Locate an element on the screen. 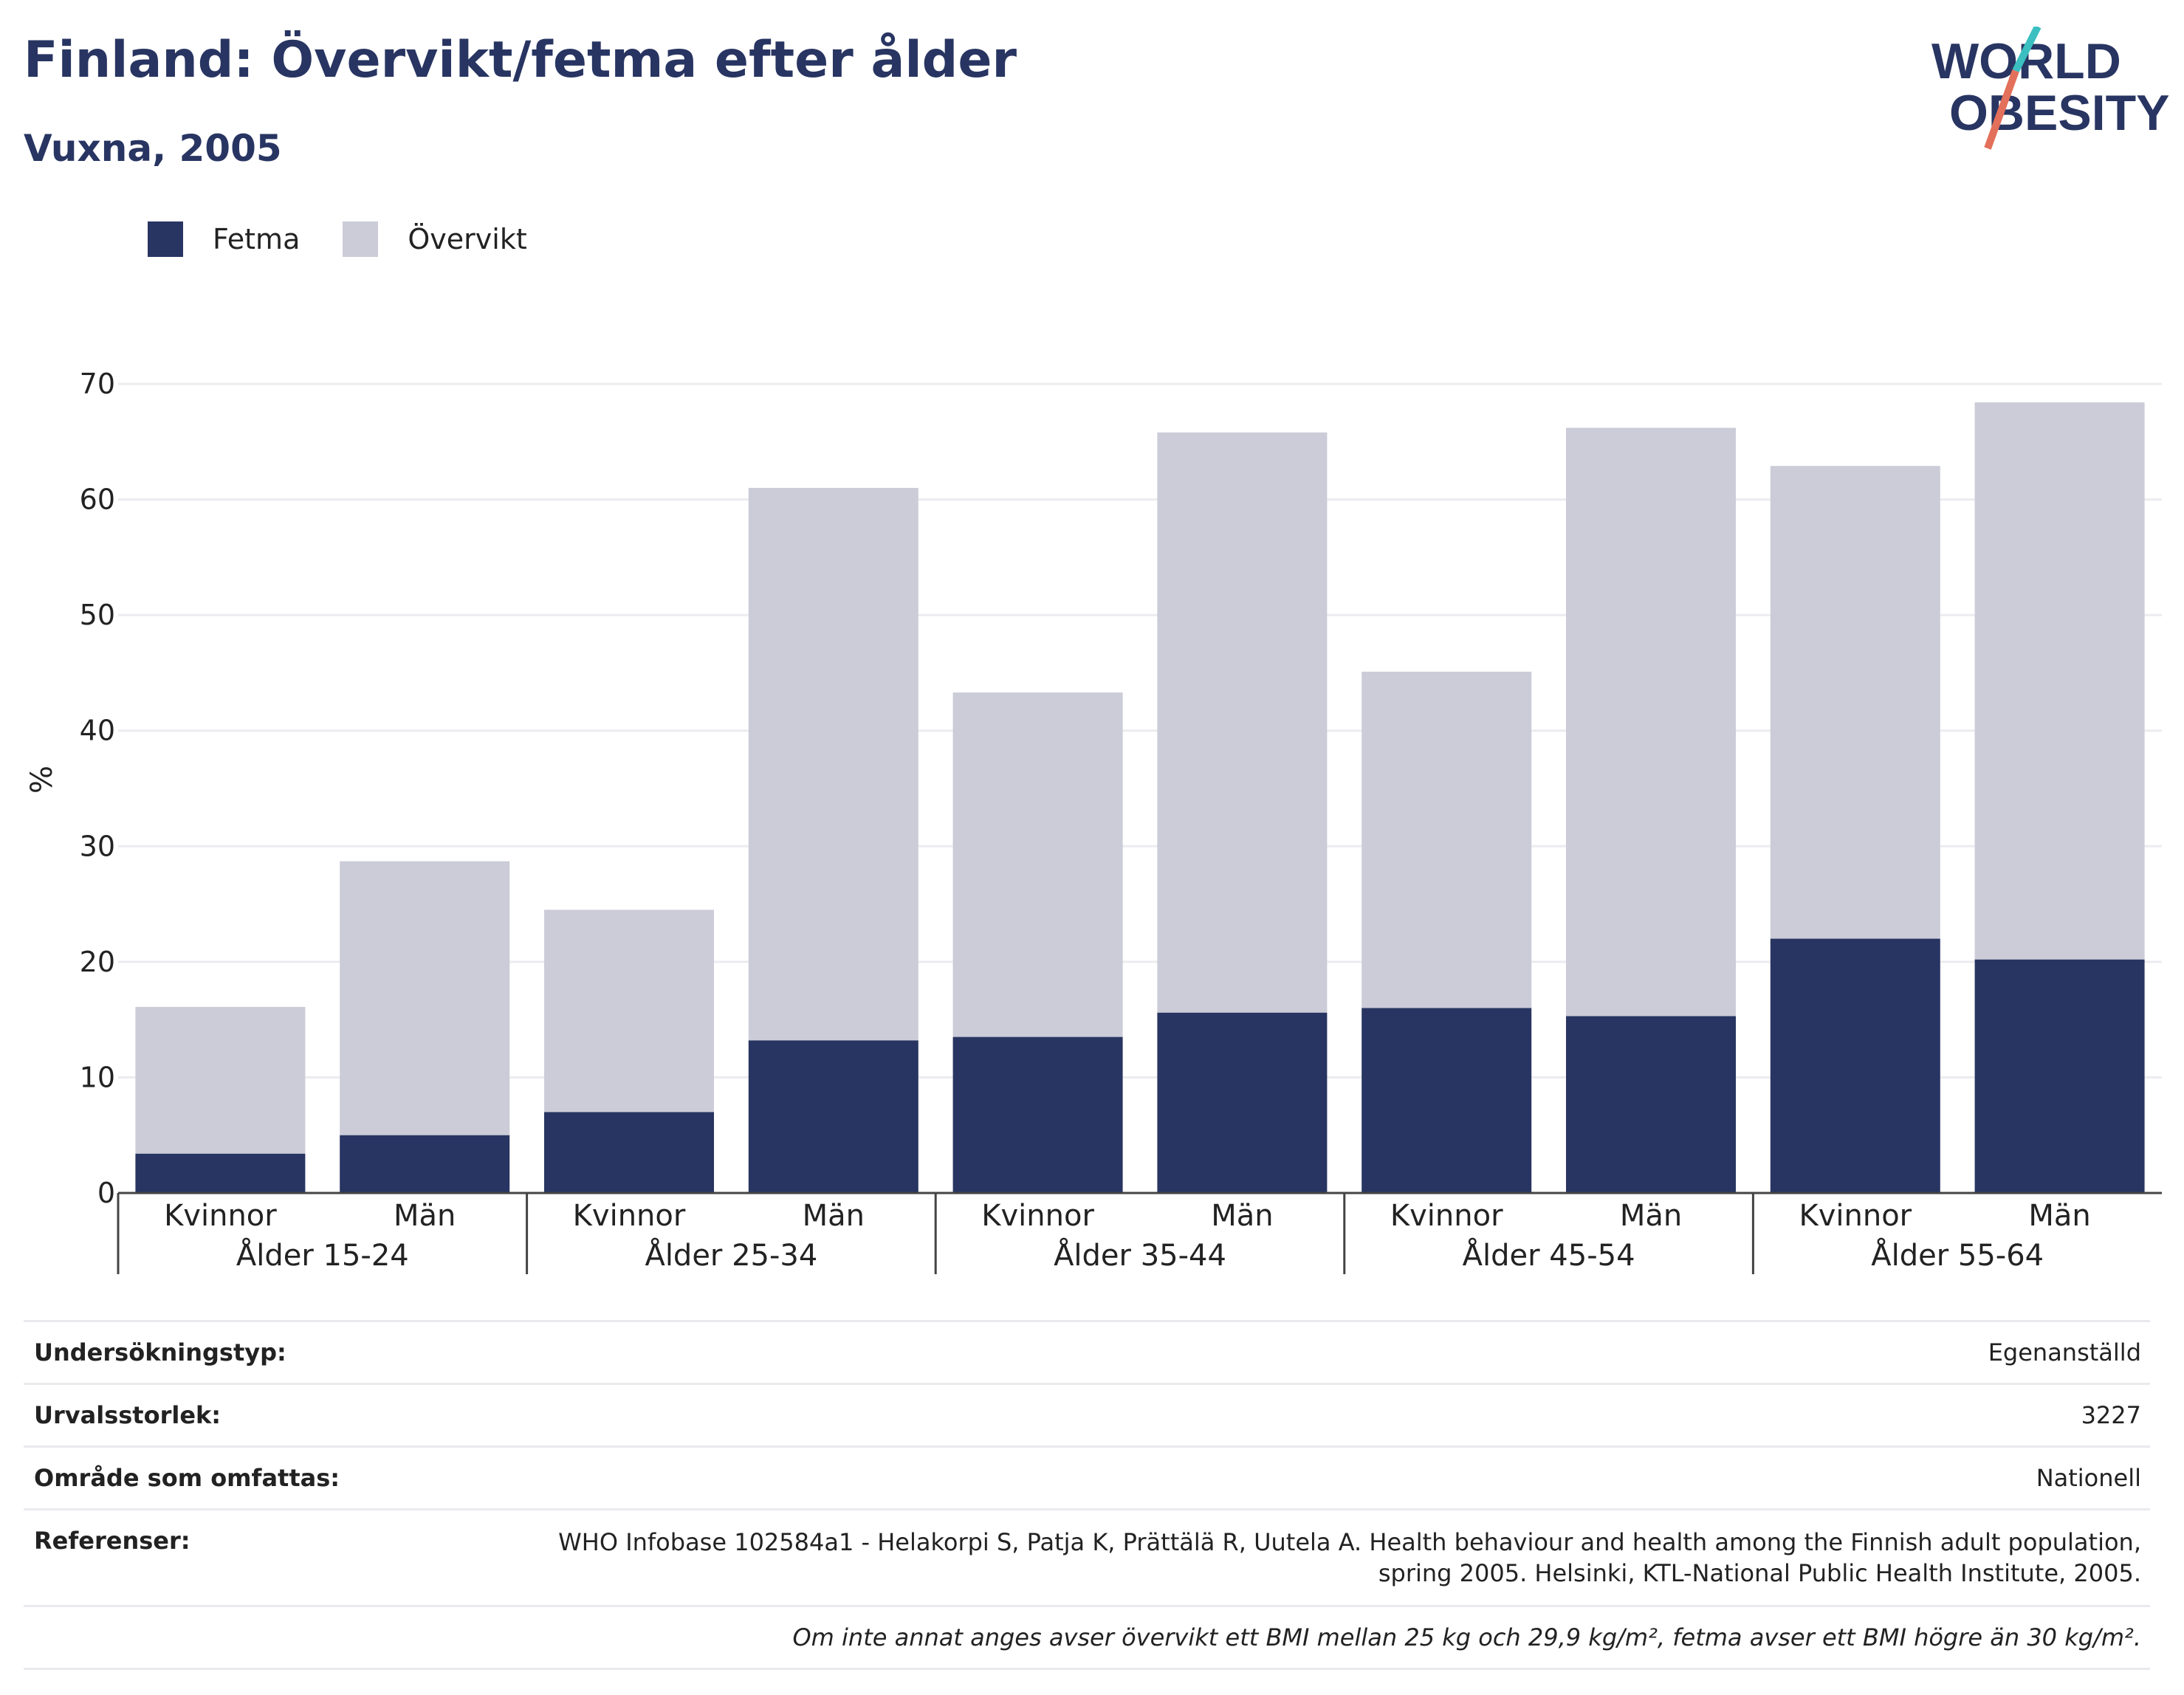  logo-slash-coral is located at coordinates (2002, 109).